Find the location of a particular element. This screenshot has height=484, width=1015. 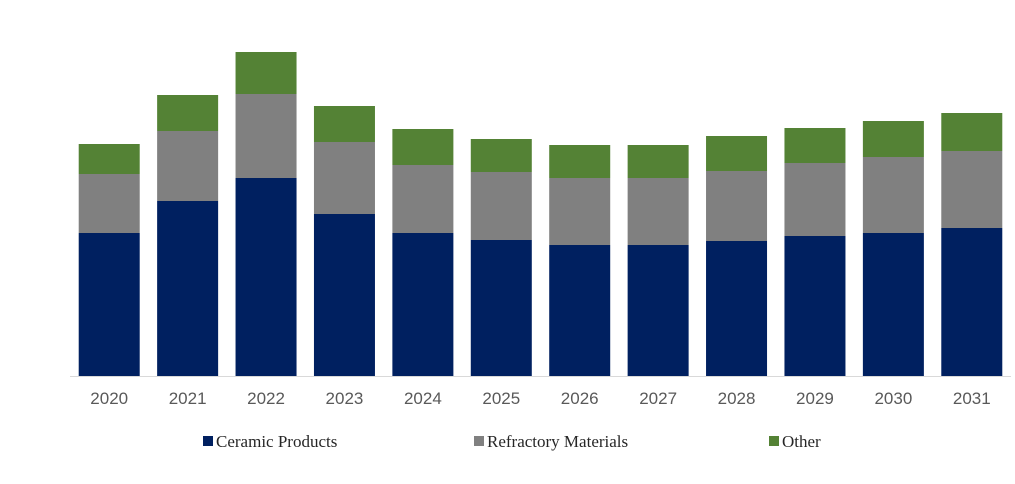

bar-ceramic-products-2022 is located at coordinates (266, 277).